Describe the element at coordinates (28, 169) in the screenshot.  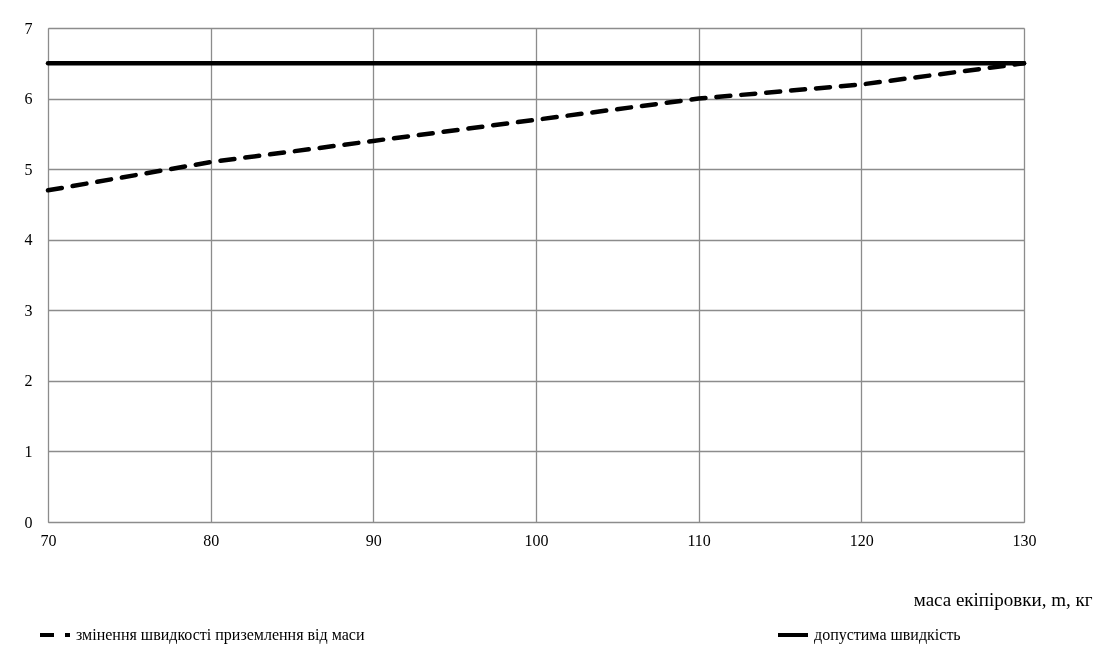
I see `y-tick-label: 5` at that location.